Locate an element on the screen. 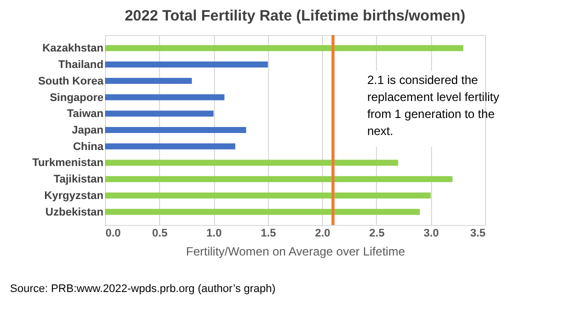 Image resolution: width=574 pixels, height=336 pixels. y-tick-label: Japan is located at coordinates (88, 130).